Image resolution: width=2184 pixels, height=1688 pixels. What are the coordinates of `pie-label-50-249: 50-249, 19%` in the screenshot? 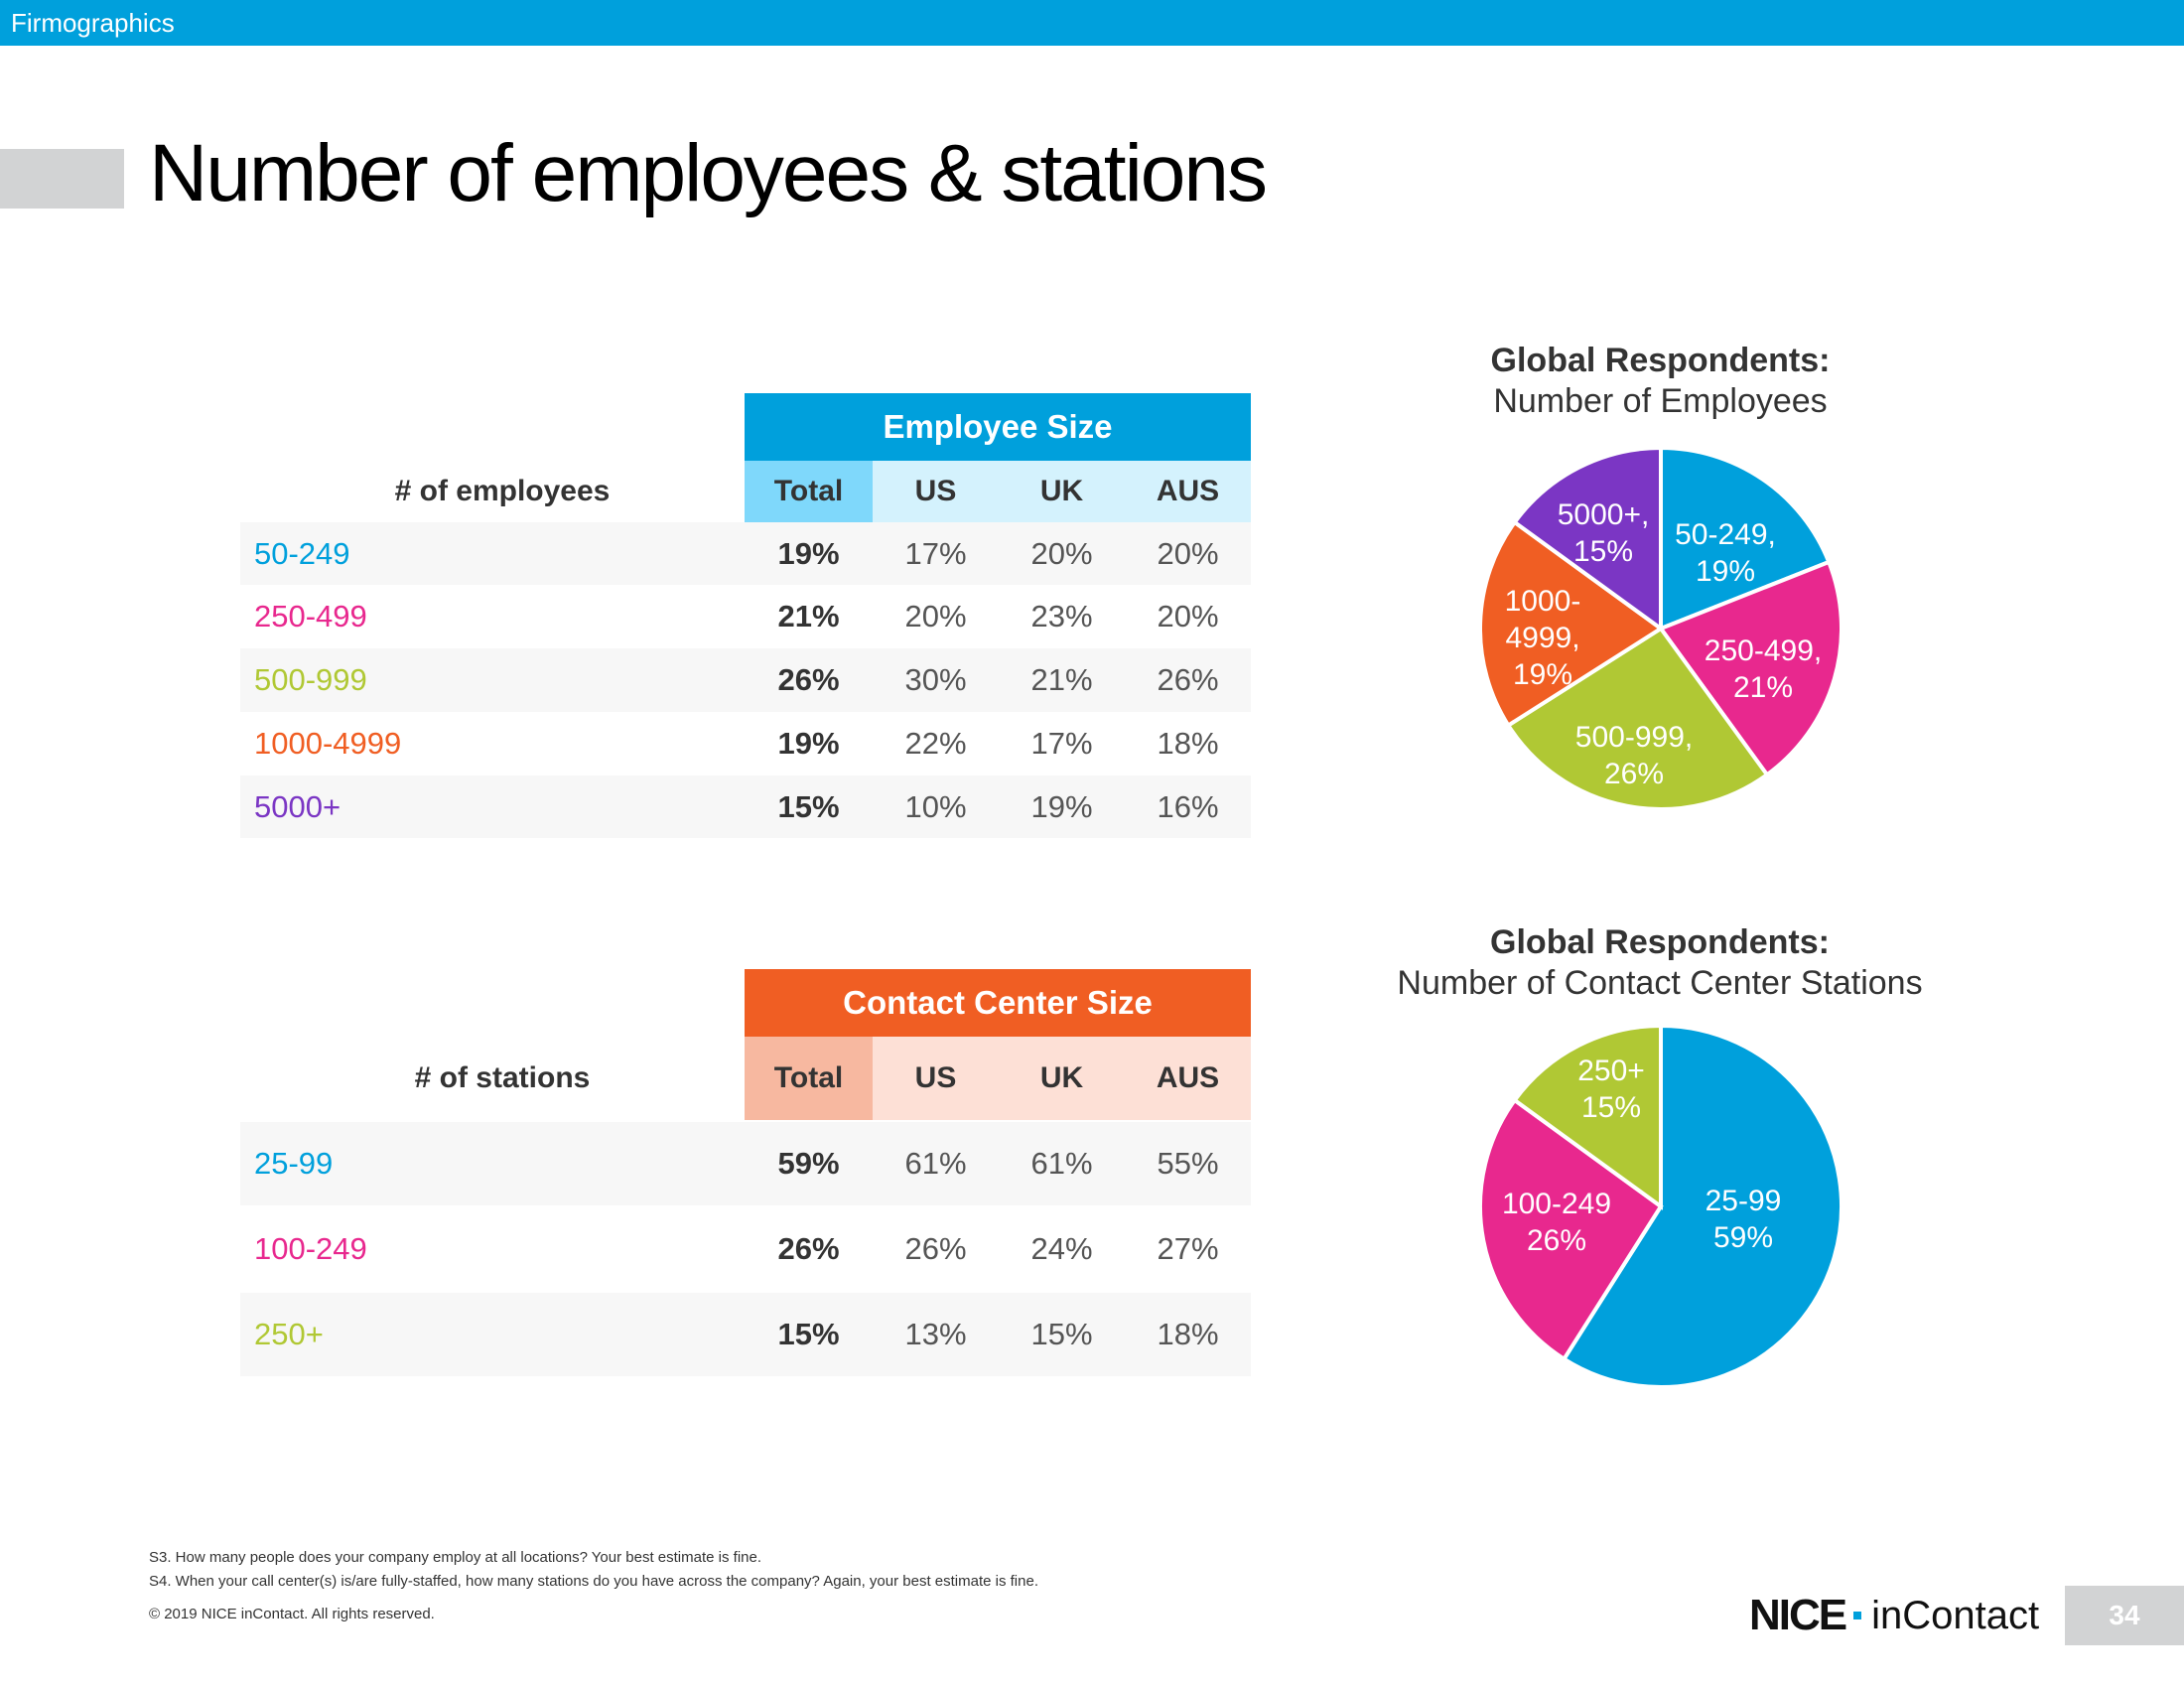 It's located at (1725, 553).